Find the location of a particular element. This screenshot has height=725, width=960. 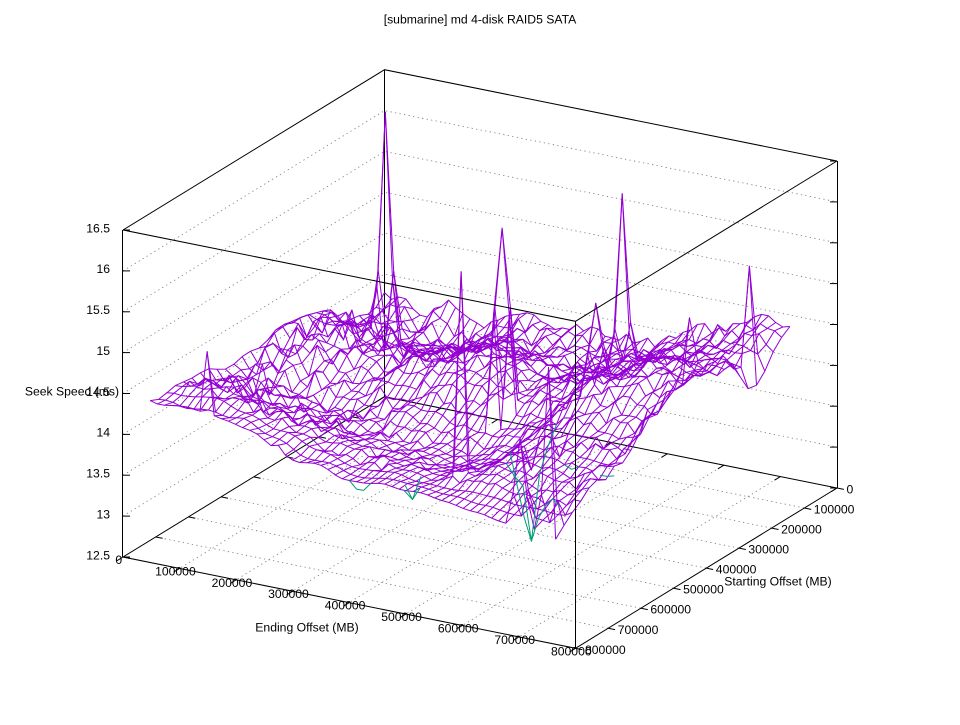

svg-text: Ending Offset (MB) is located at coordinates (306, 628).